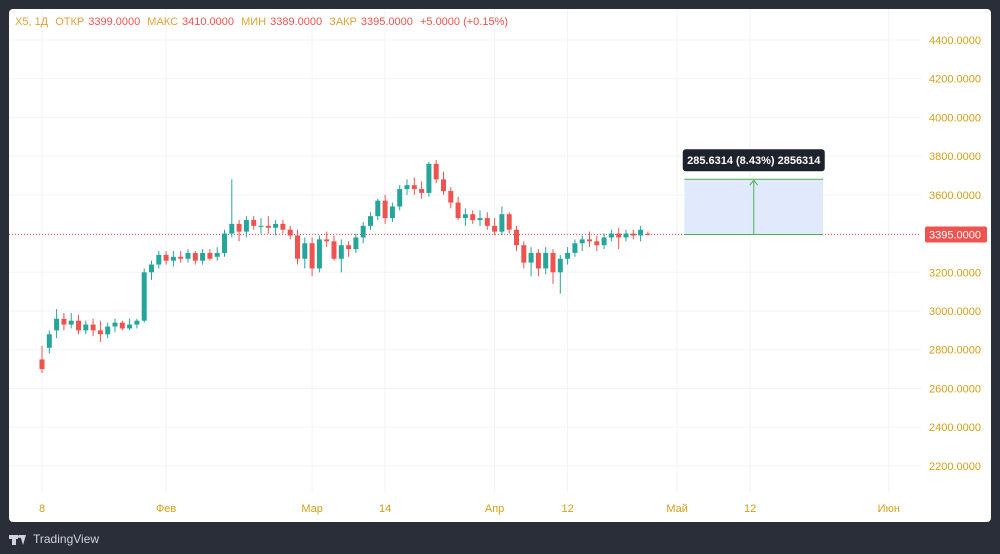 This screenshot has height=554, width=1000. I want to click on tradingview-branding: TradingView, so click(54, 539).